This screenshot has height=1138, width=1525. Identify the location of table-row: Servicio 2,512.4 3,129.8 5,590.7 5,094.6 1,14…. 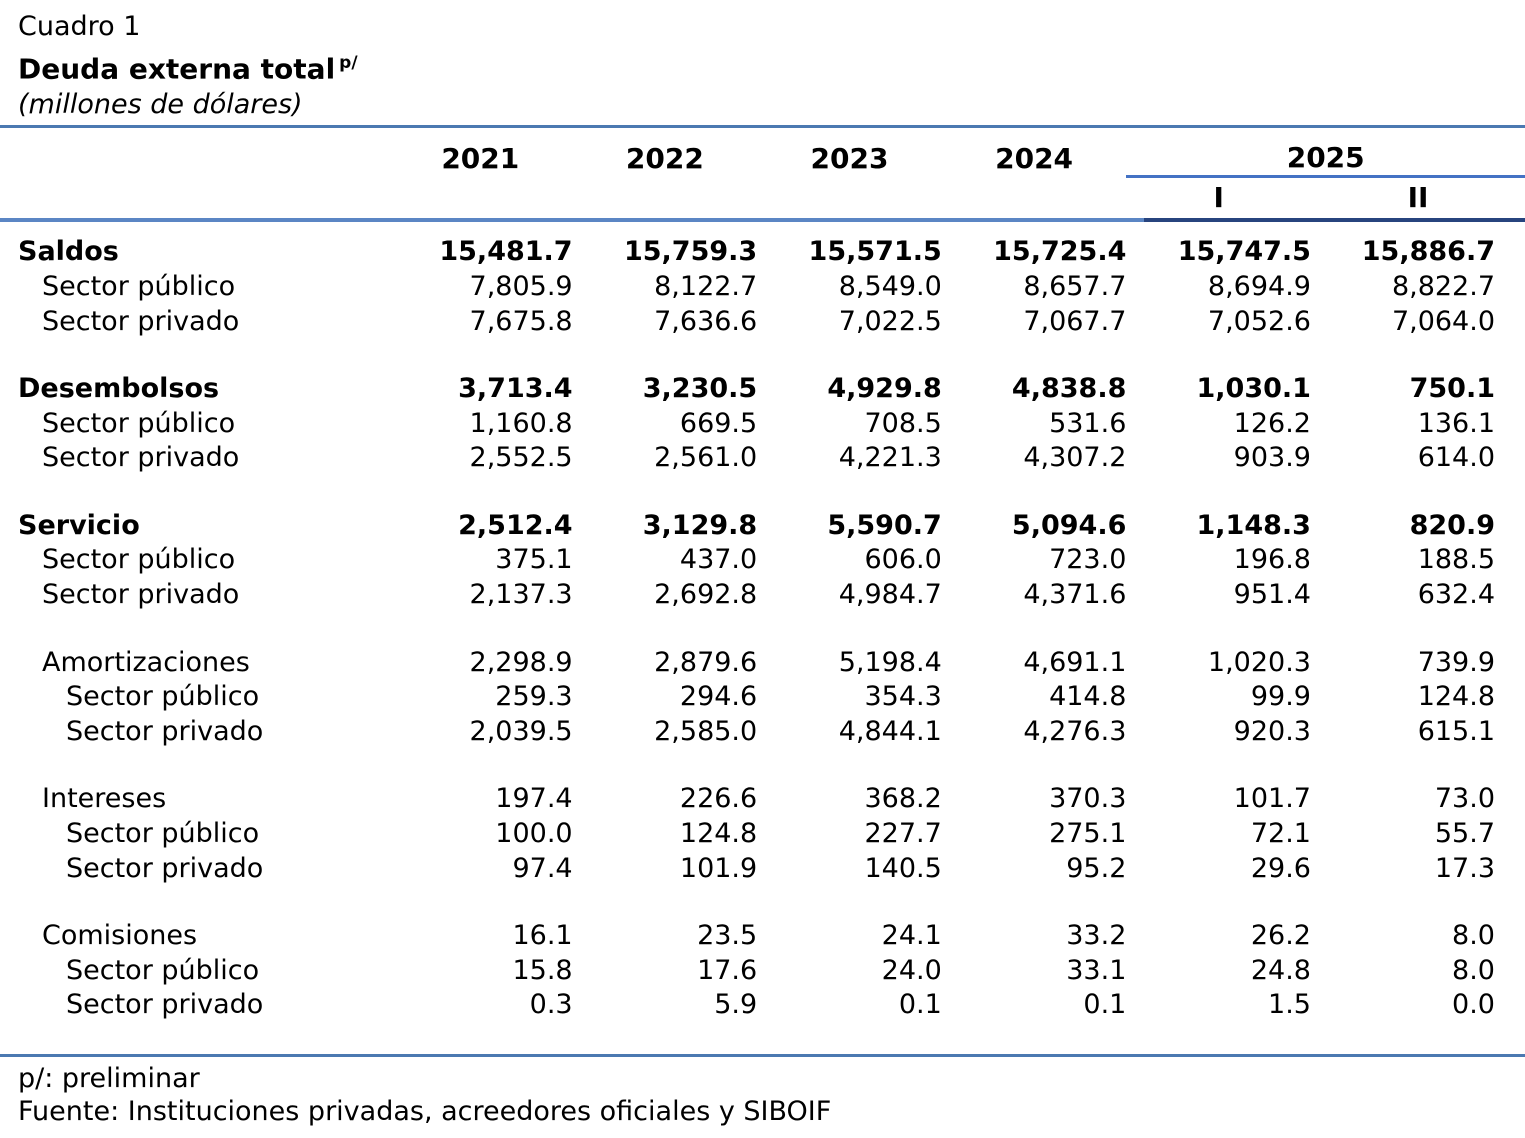
(762, 526).